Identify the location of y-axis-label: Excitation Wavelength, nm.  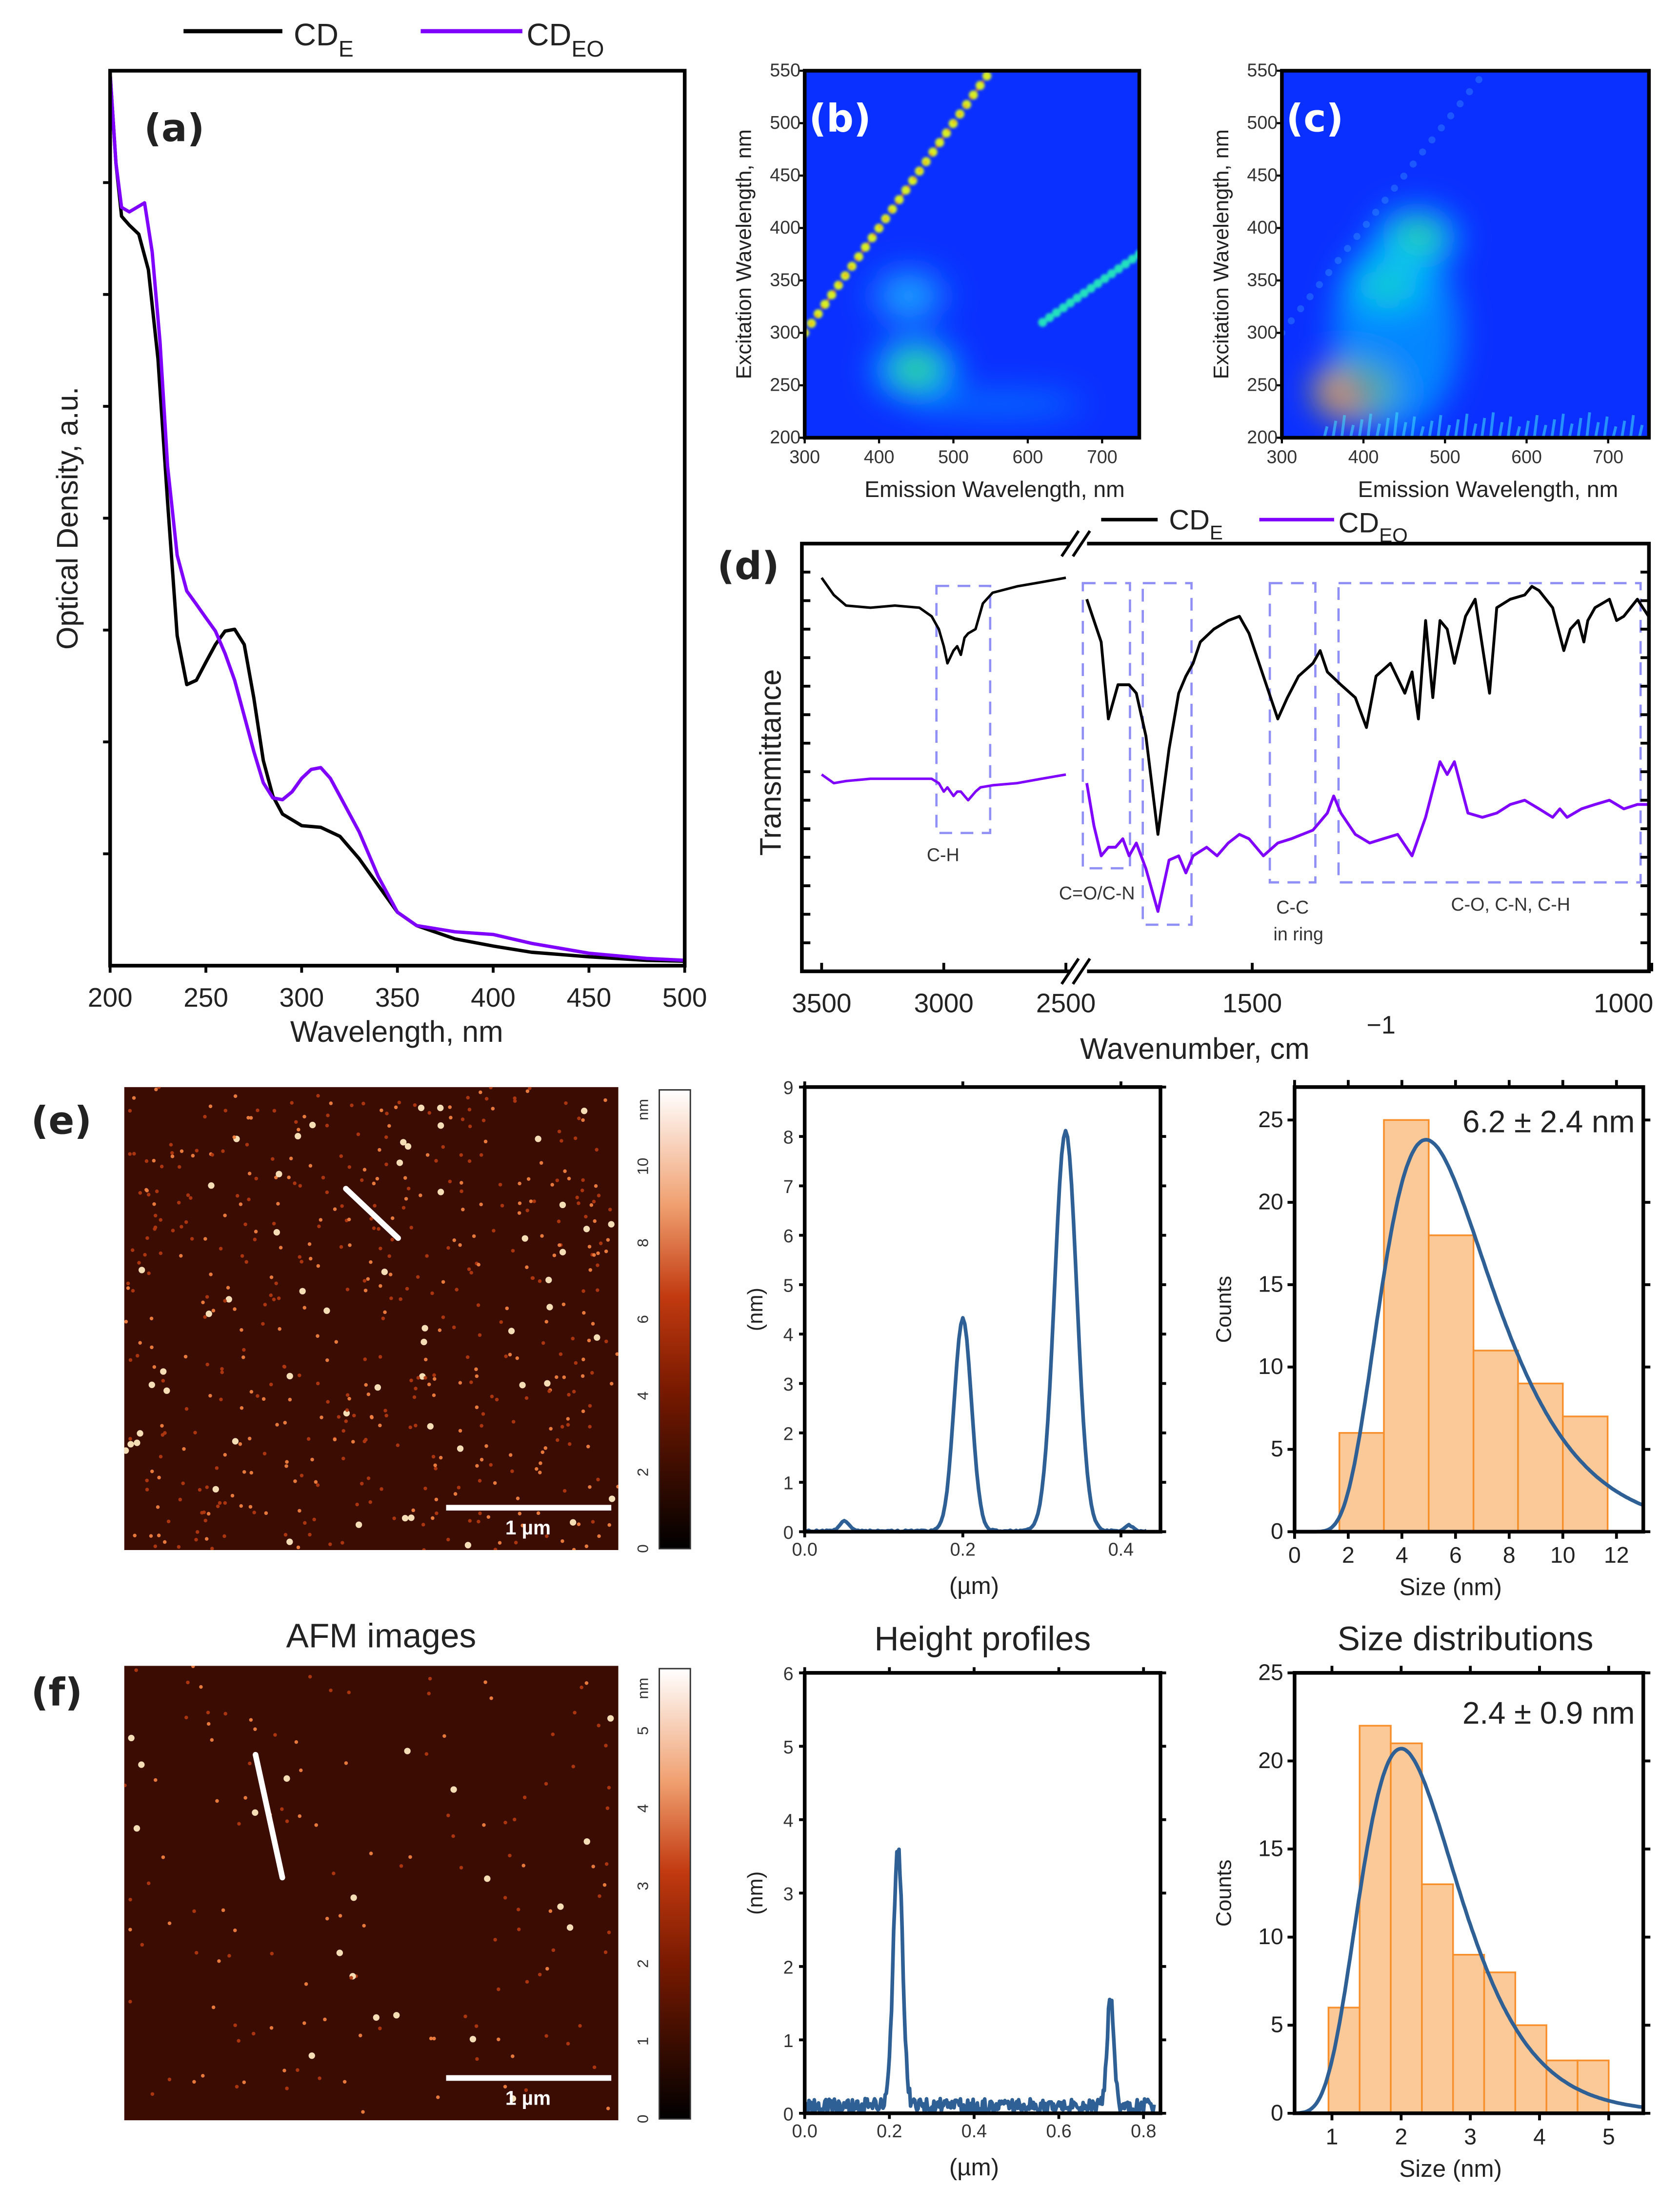
(744, 254).